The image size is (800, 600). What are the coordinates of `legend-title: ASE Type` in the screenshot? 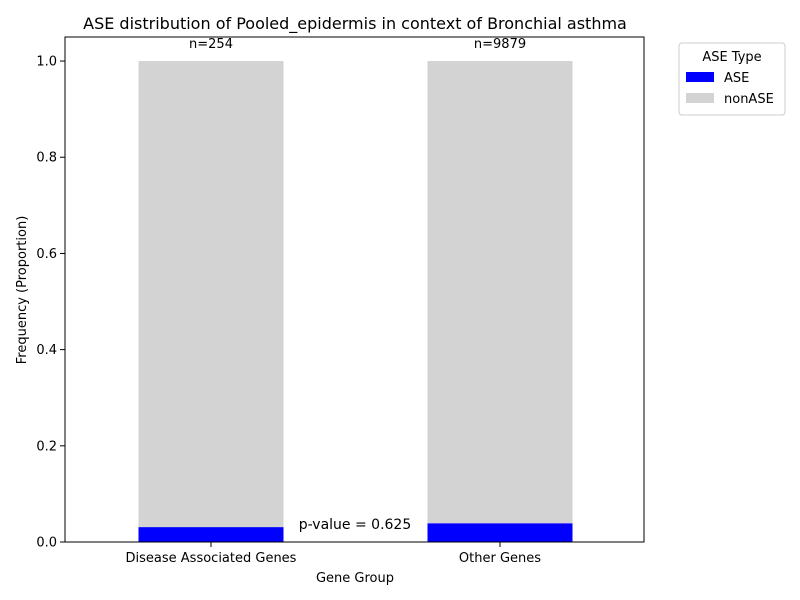 It's located at (731, 57).